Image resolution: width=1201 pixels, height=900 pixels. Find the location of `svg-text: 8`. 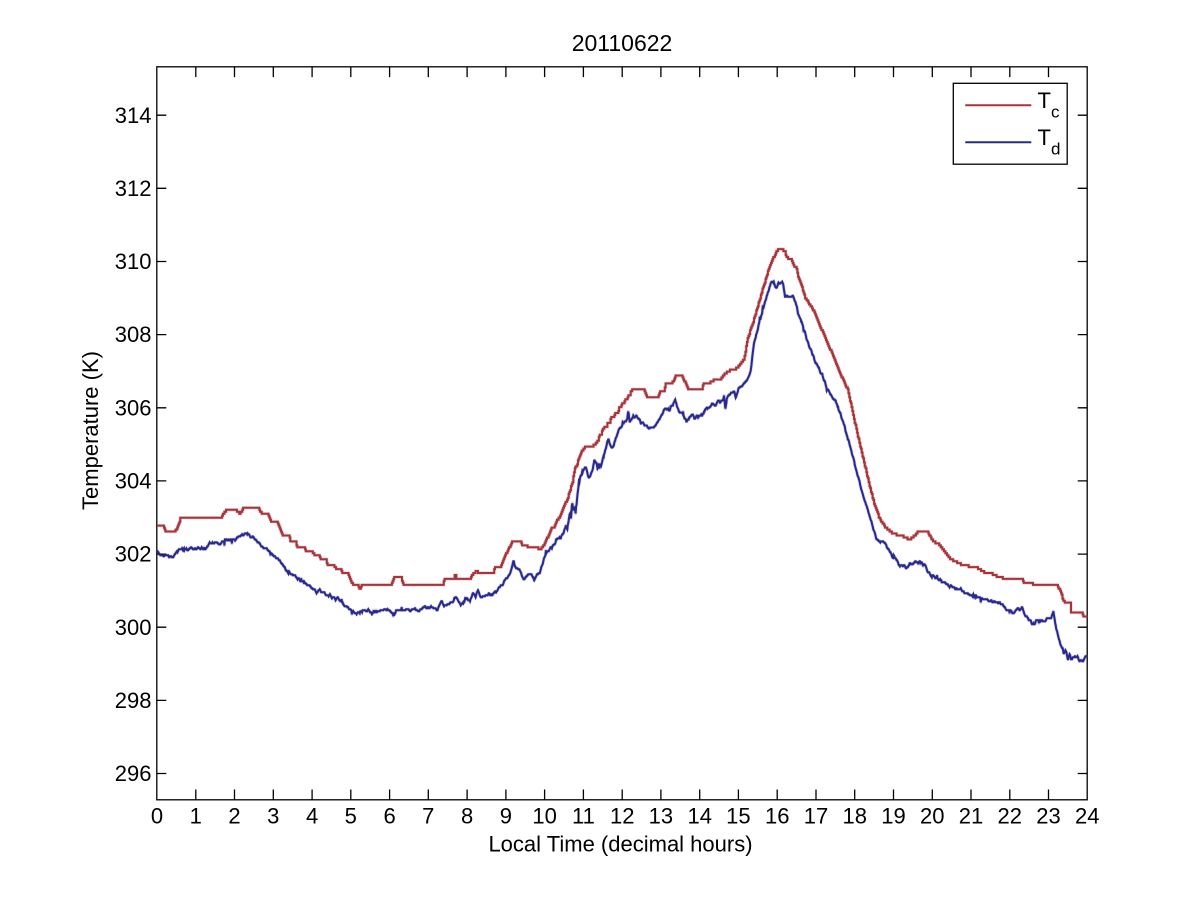

svg-text: 8 is located at coordinates (467, 816).